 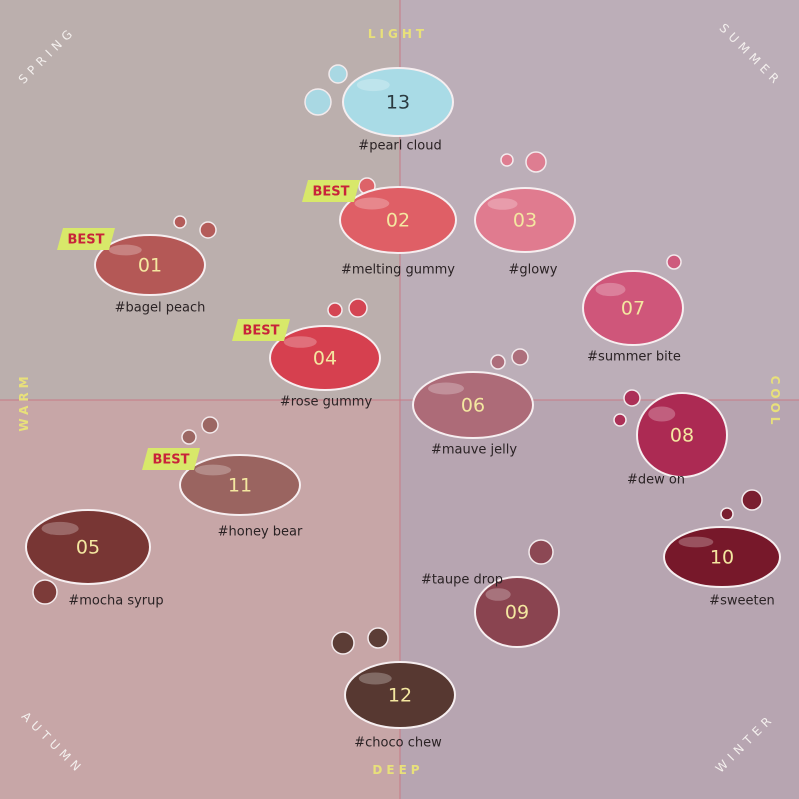 I want to click on swatch: 08 #dew on, so click(x=670, y=438).